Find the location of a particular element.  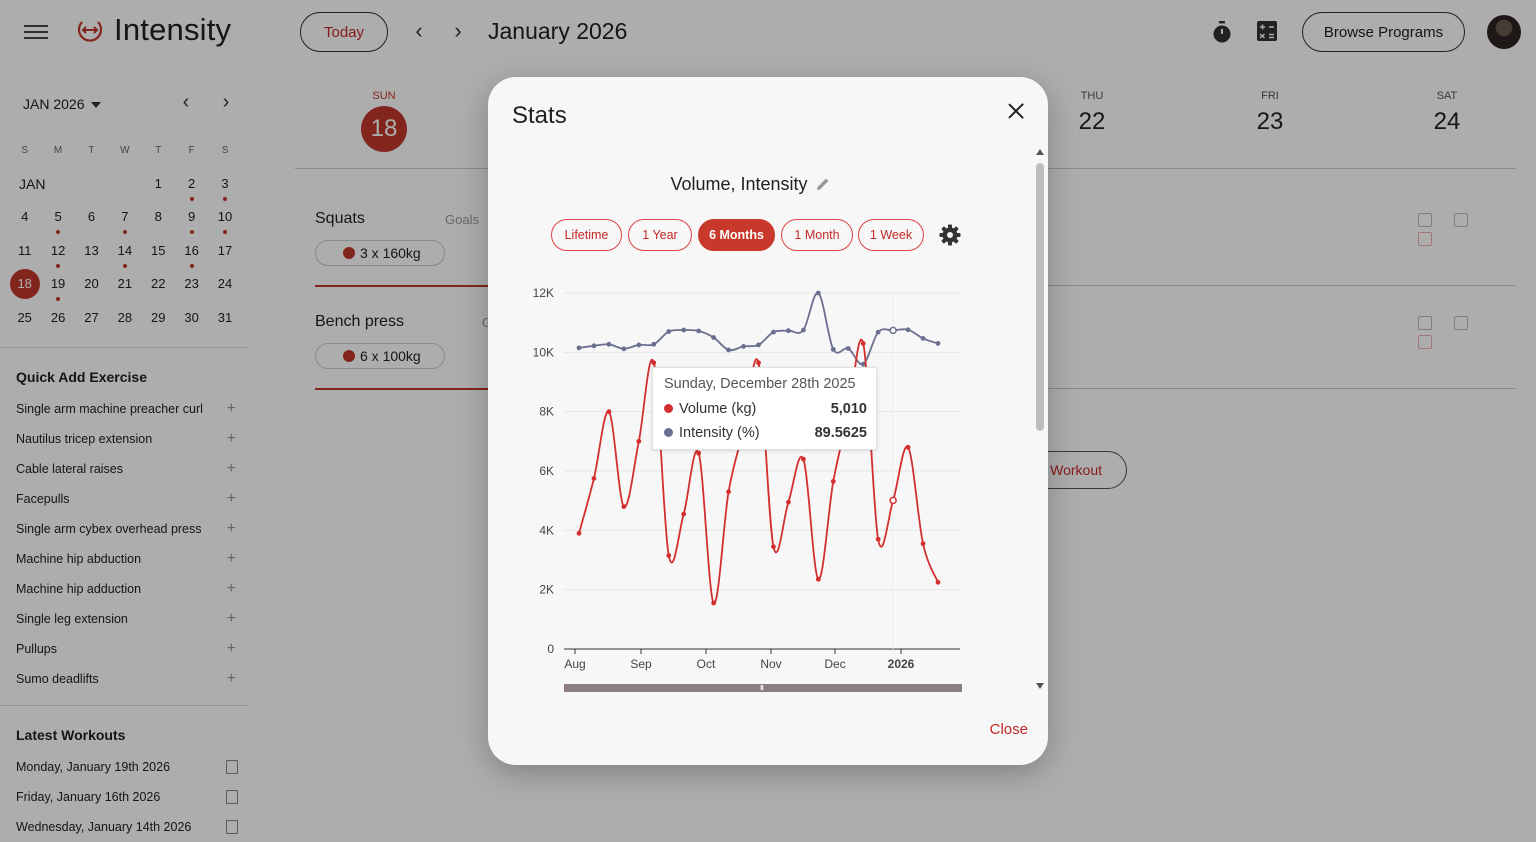

quick-add-item: Nautilus tricep extension + is located at coordinates (124, 439).